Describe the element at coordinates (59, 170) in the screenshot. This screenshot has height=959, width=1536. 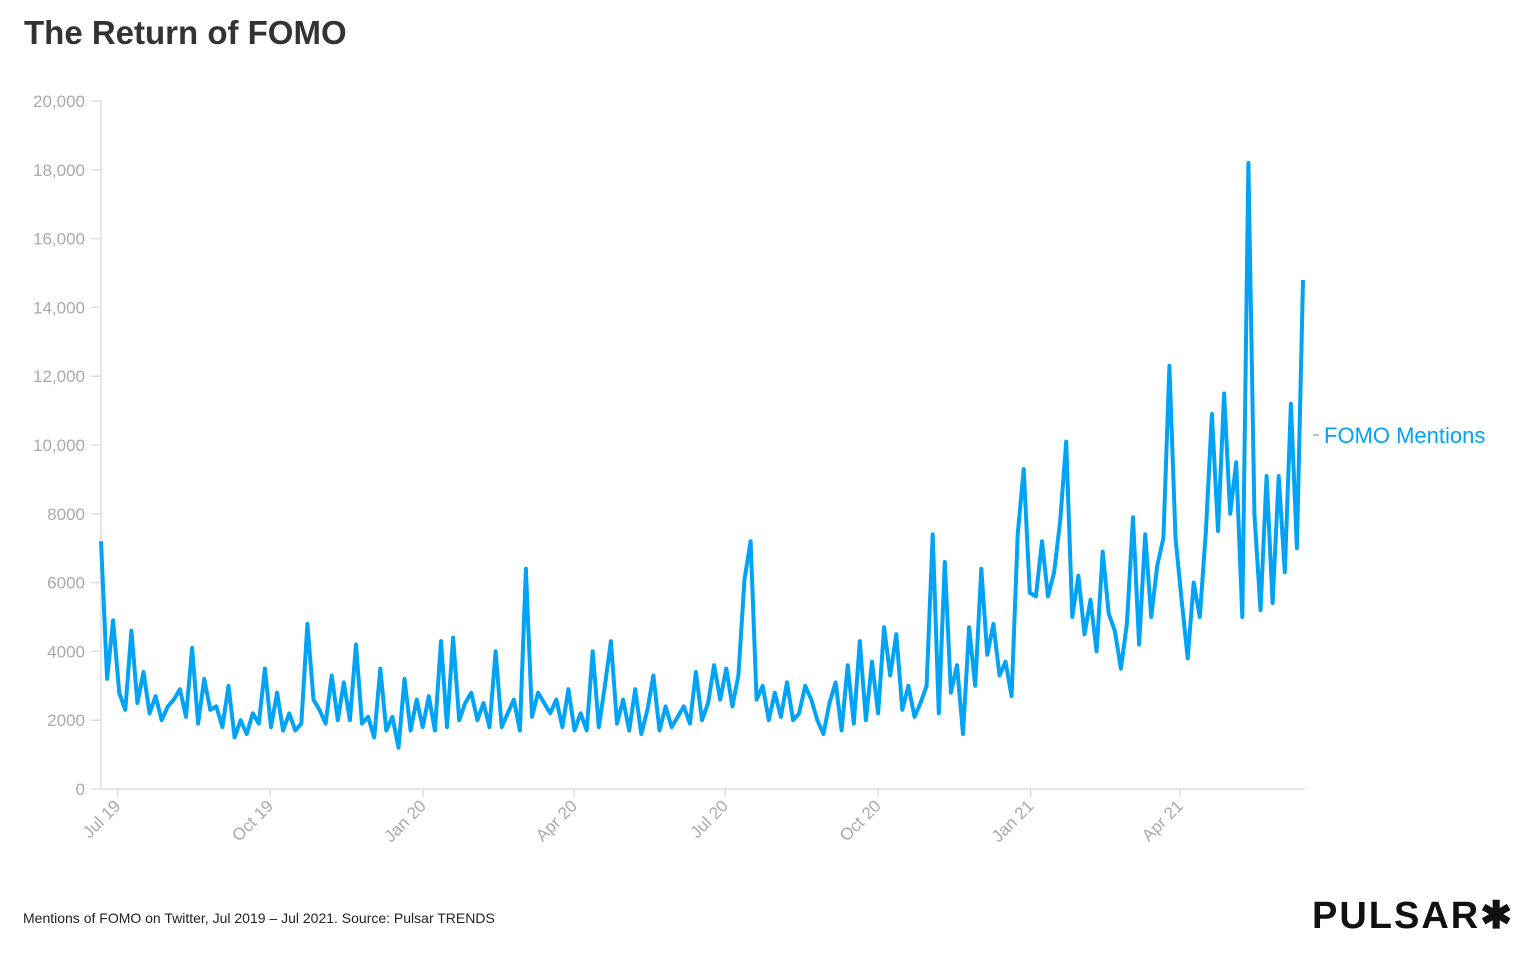
I see `y-tick-label: 18,000` at that location.